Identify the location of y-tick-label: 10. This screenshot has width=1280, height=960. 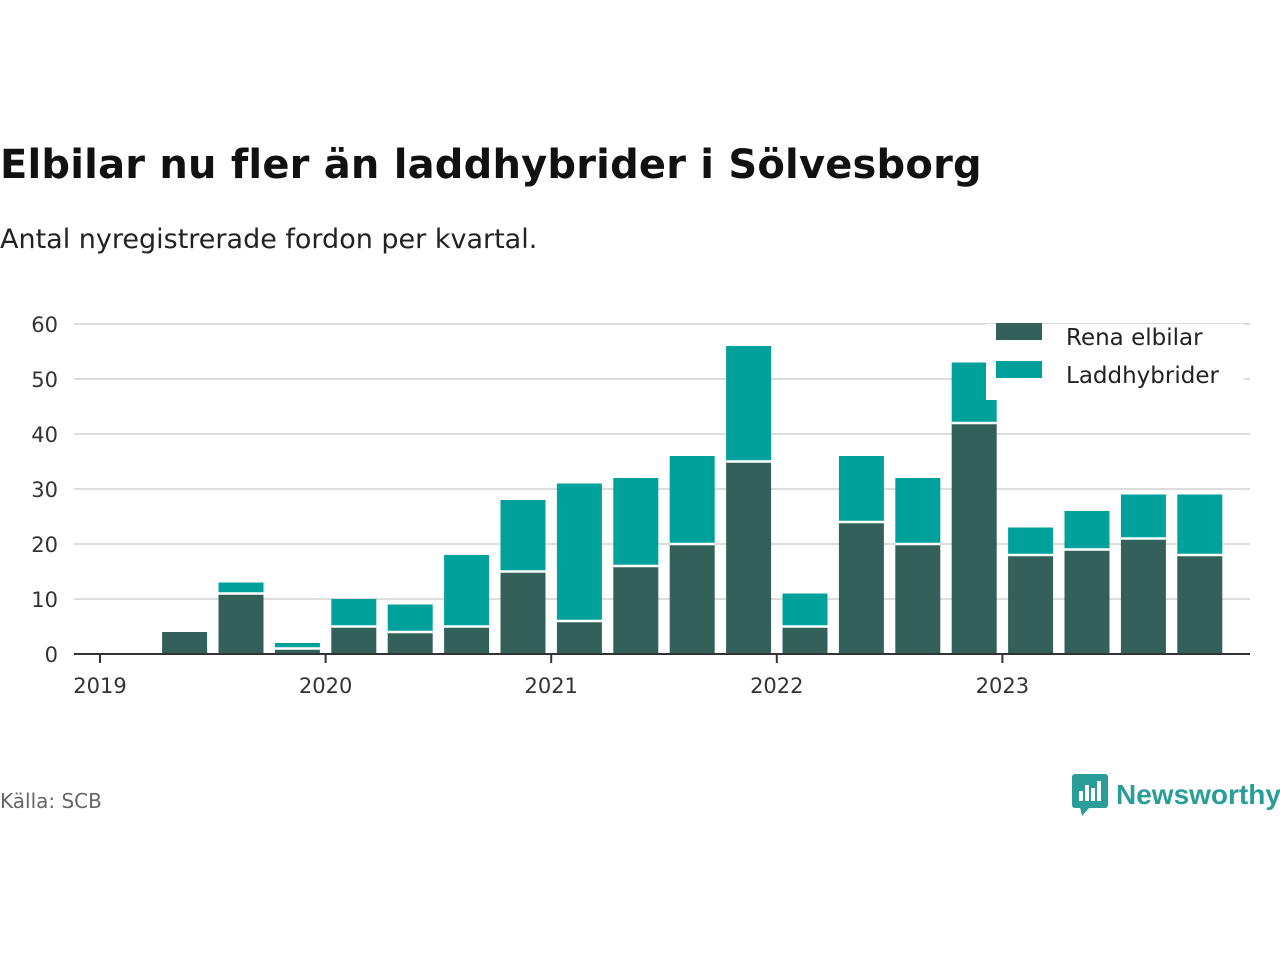
(44, 600).